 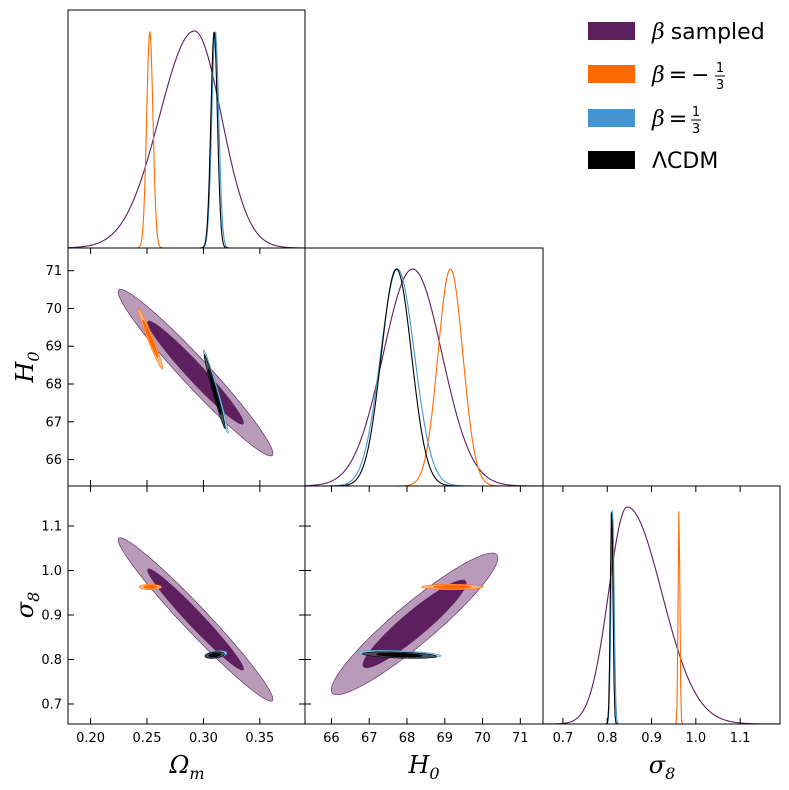 I want to click on posterior-panel-omega_m, so click(x=186, y=129).